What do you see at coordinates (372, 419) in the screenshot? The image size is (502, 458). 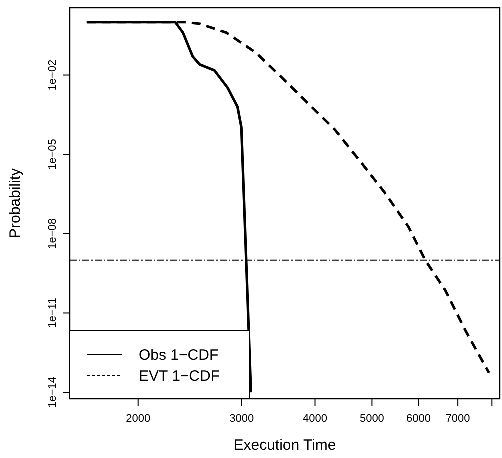 I see `x-tick-label: 5000` at bounding box center [372, 419].